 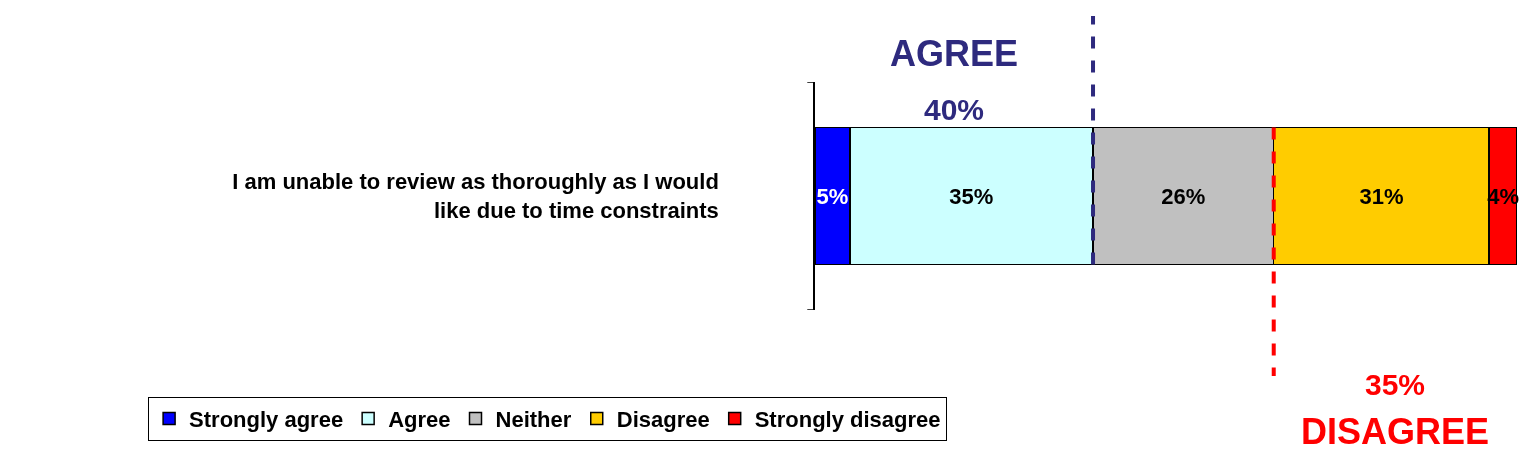 I want to click on data-label: 31%, so click(x=1381, y=196).